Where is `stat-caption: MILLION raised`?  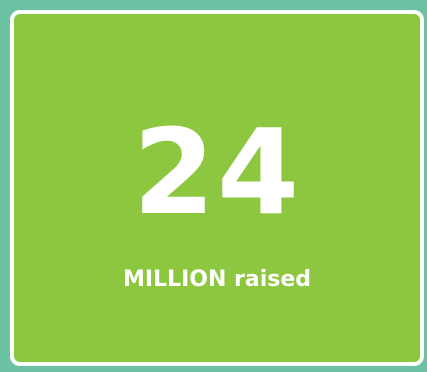 stat-caption: MILLION raised is located at coordinates (217, 279).